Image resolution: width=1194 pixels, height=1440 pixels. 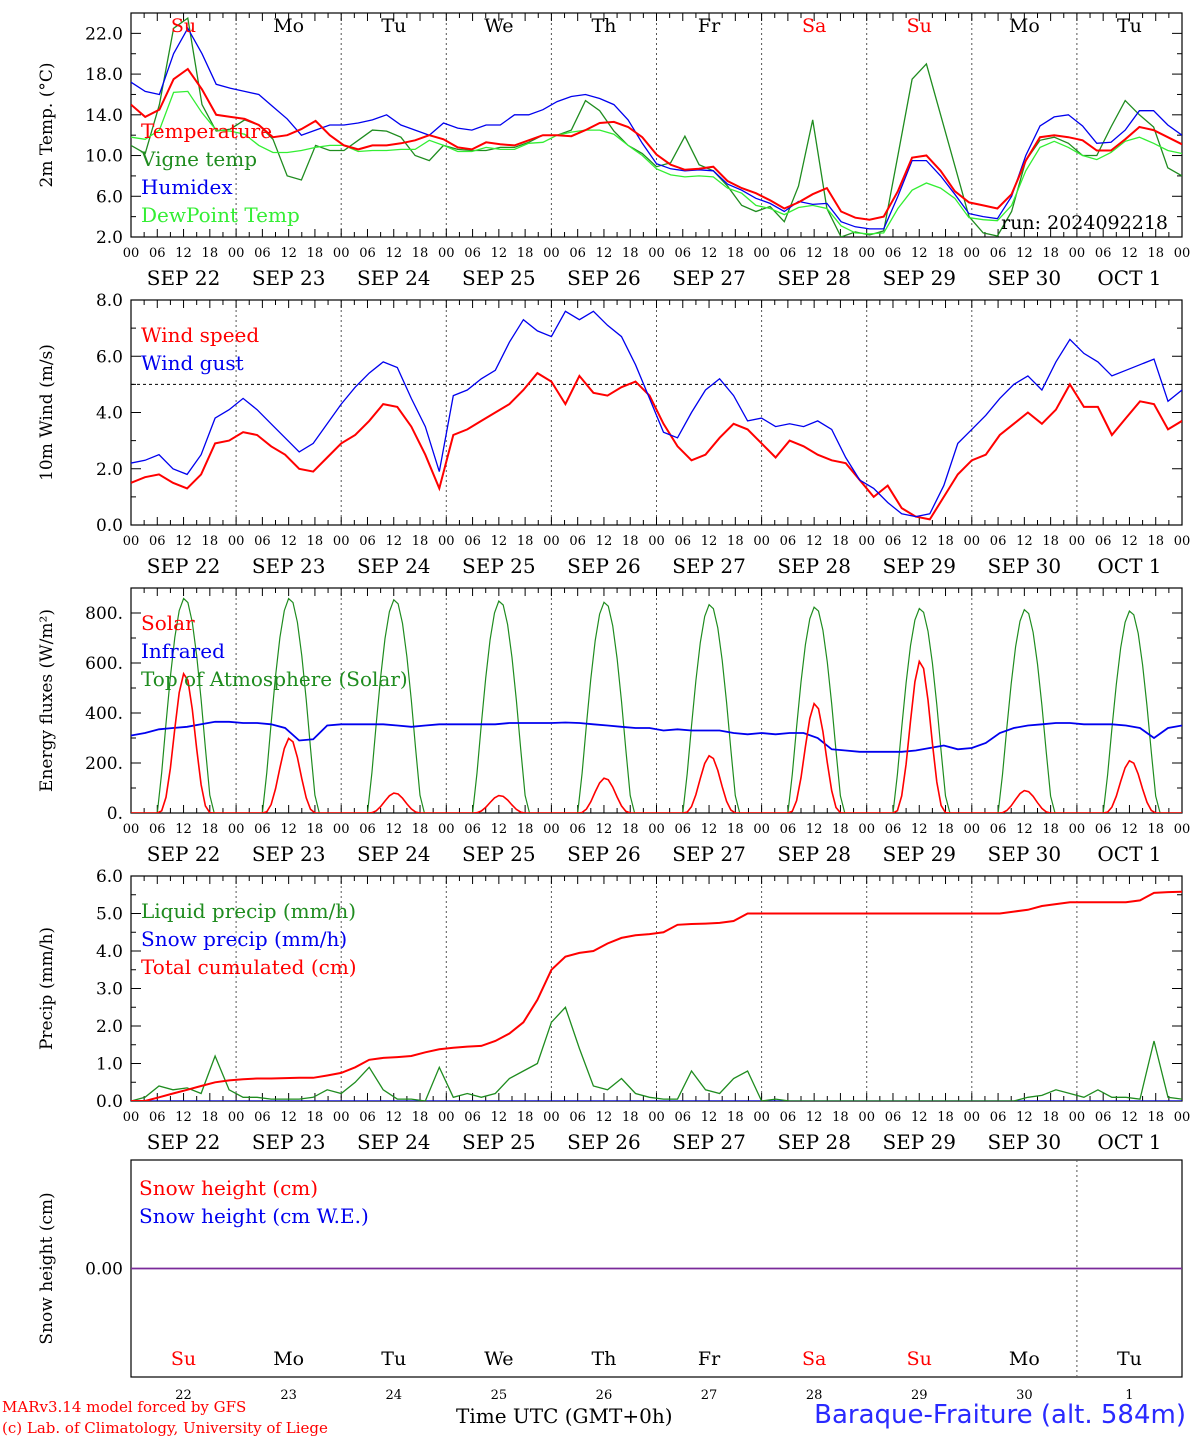 I want to click on series-line-vigne-temp, so click(x=656, y=126).